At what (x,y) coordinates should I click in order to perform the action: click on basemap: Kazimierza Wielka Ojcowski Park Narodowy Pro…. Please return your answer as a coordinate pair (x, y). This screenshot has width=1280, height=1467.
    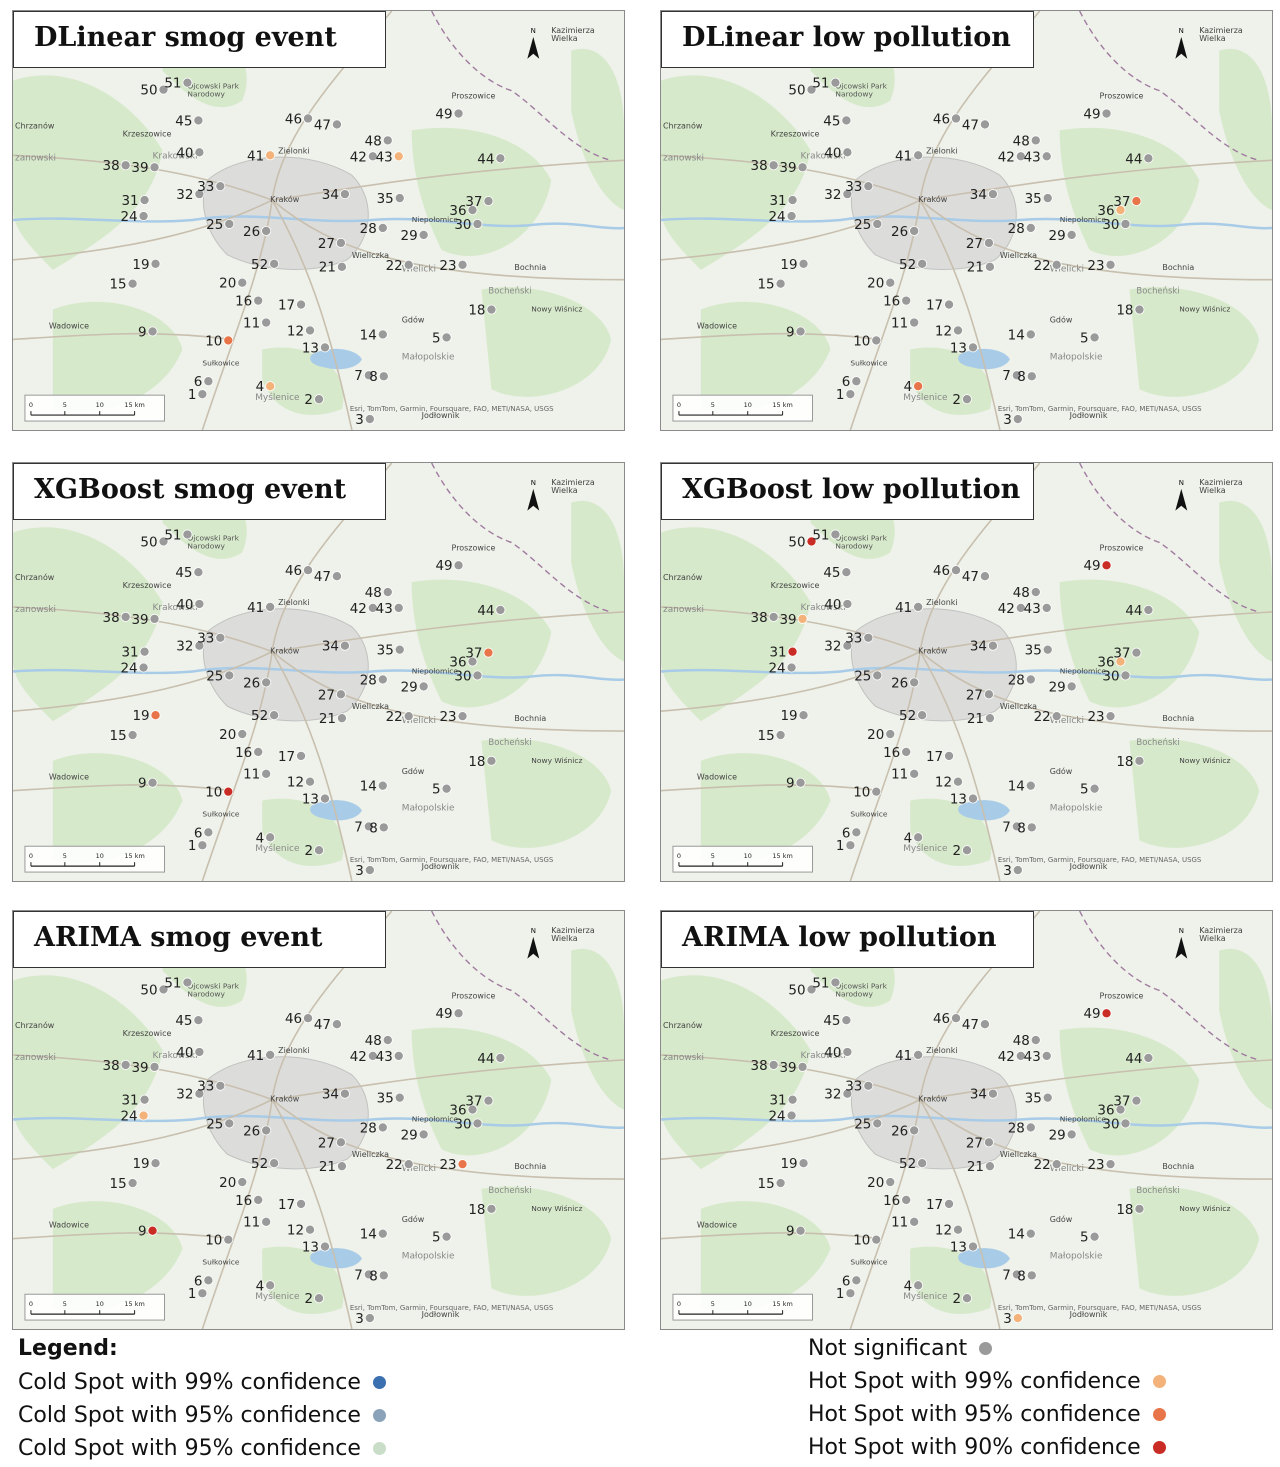
    Looking at the image, I should click on (966, 220).